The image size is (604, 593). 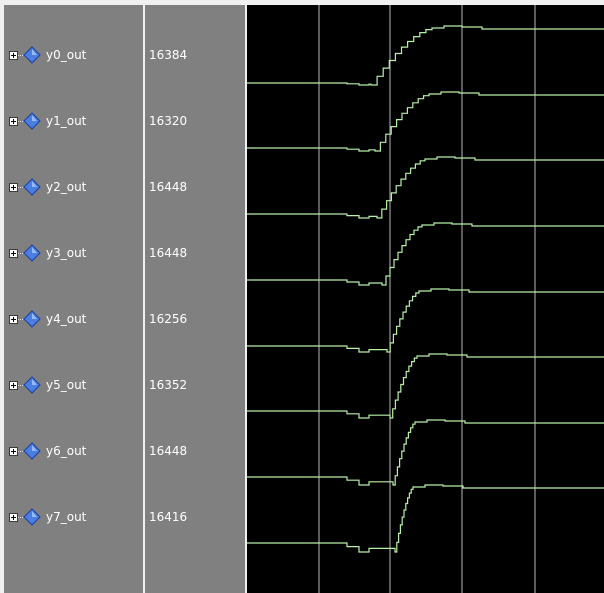 I want to click on waveform-trace-y1_out, so click(x=425, y=121).